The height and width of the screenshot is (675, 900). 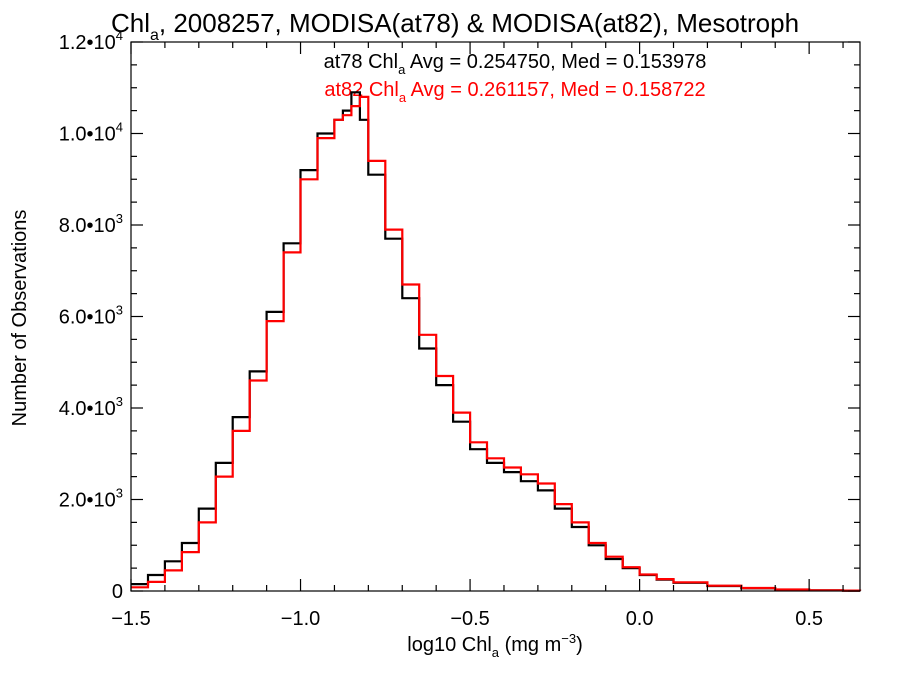 I want to click on y-tick-label: 1.2•104, so click(x=91, y=41).